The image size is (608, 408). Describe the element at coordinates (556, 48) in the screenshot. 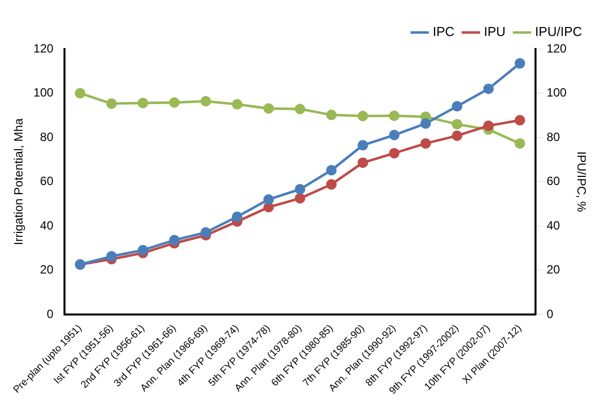

I see `y2-tick-label: 120` at that location.